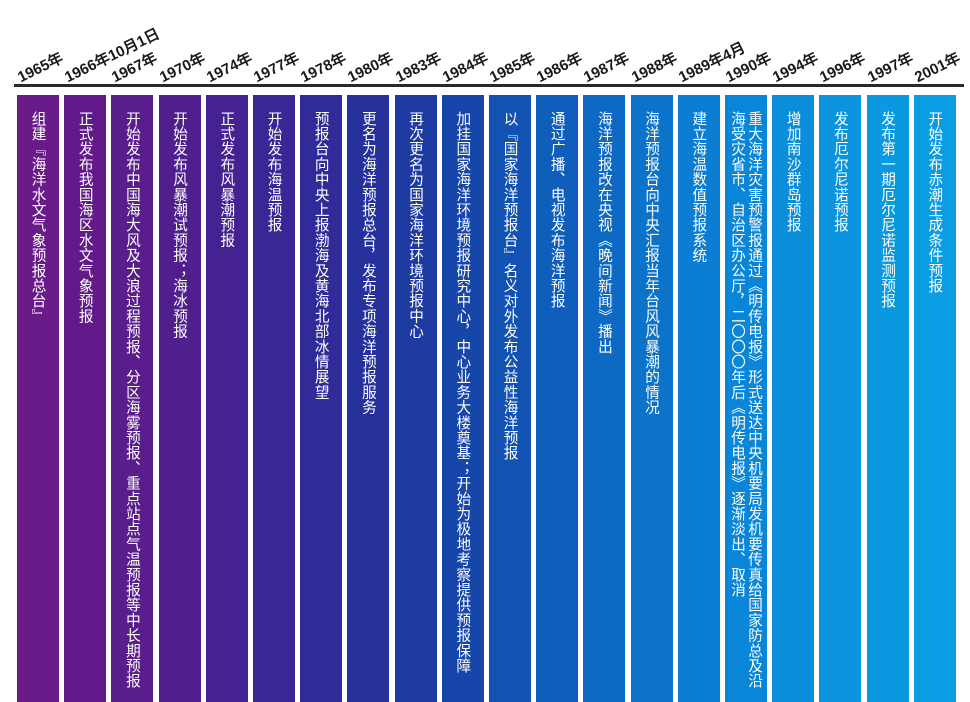  Describe the element at coordinates (843, 68) in the screenshot. I see `year-label: 1996年` at that location.